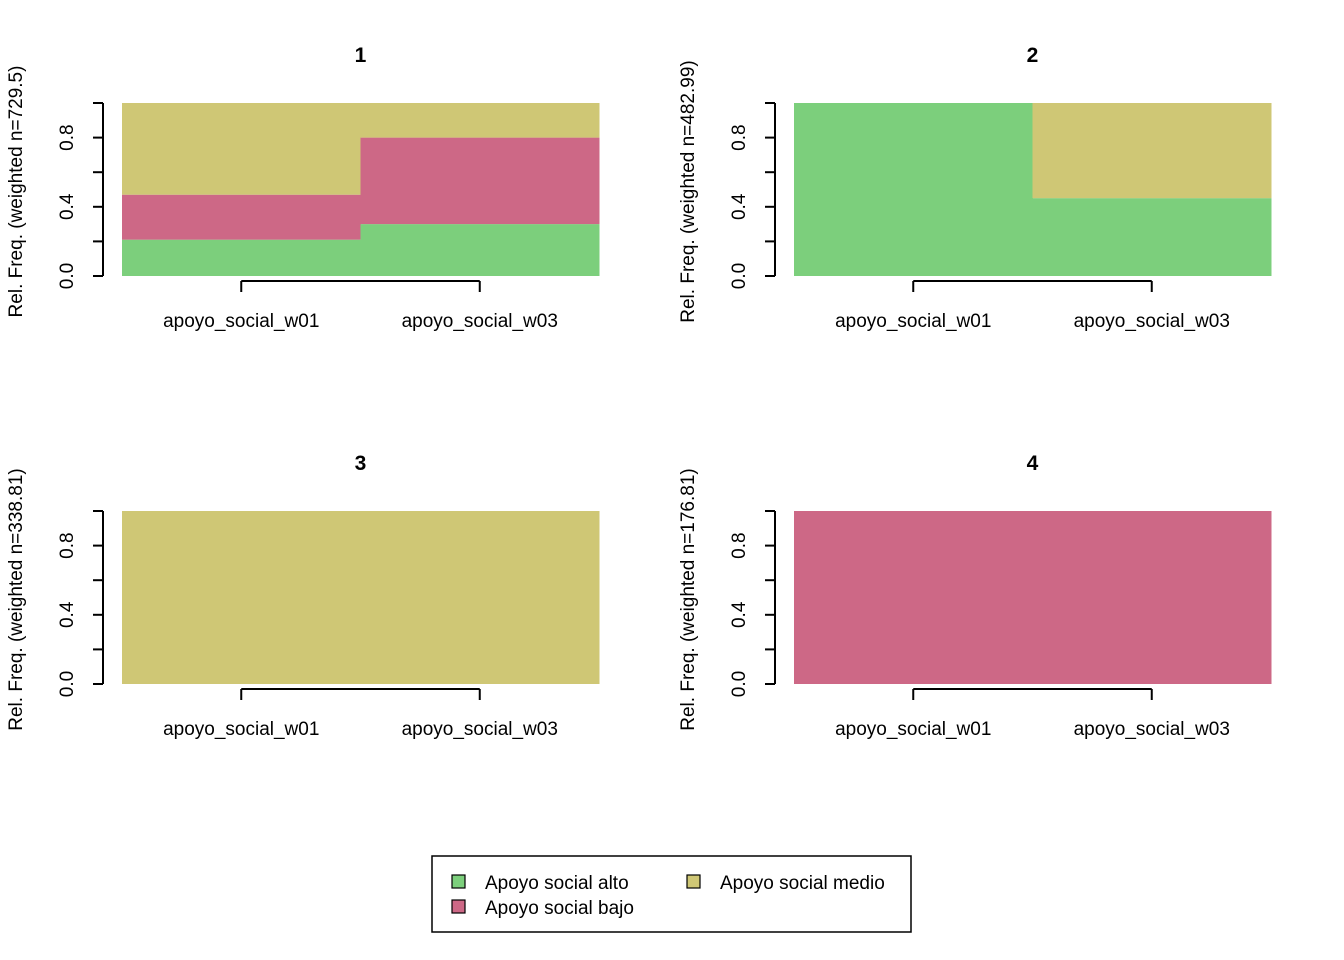  What do you see at coordinates (802, 883) in the screenshot?
I see `legend-label-medio: Apoyo social medio` at bounding box center [802, 883].